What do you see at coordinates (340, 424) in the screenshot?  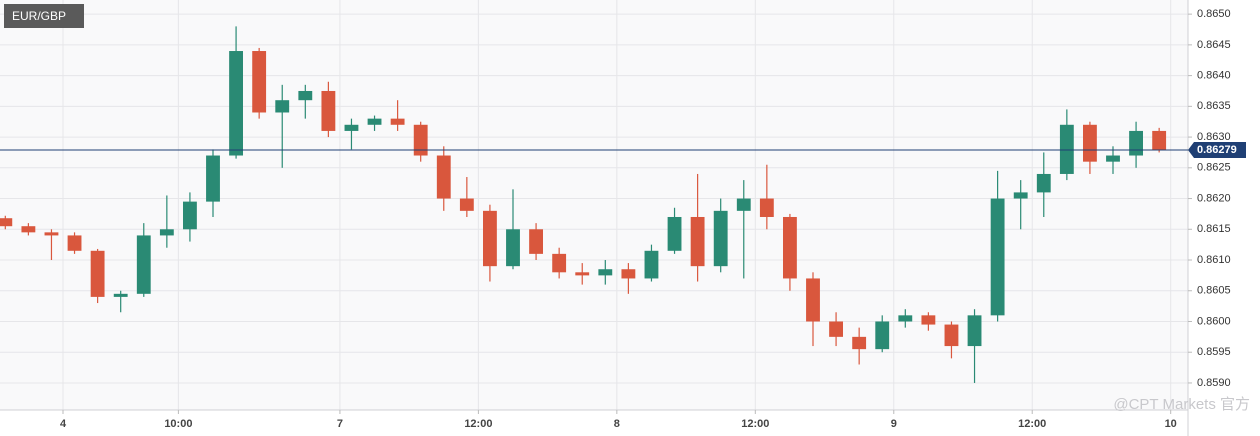 I see `x-tick-label: 7` at bounding box center [340, 424].